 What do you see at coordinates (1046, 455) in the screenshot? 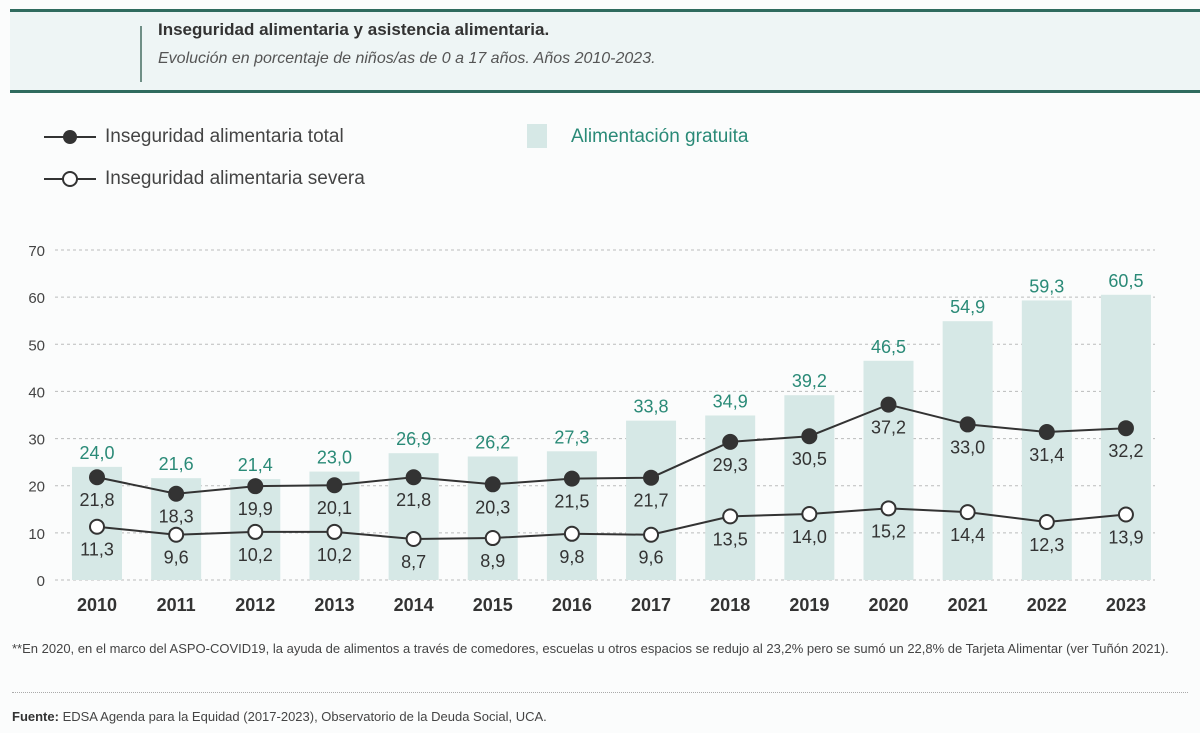
I see `point-value-label: 31,4` at bounding box center [1046, 455].